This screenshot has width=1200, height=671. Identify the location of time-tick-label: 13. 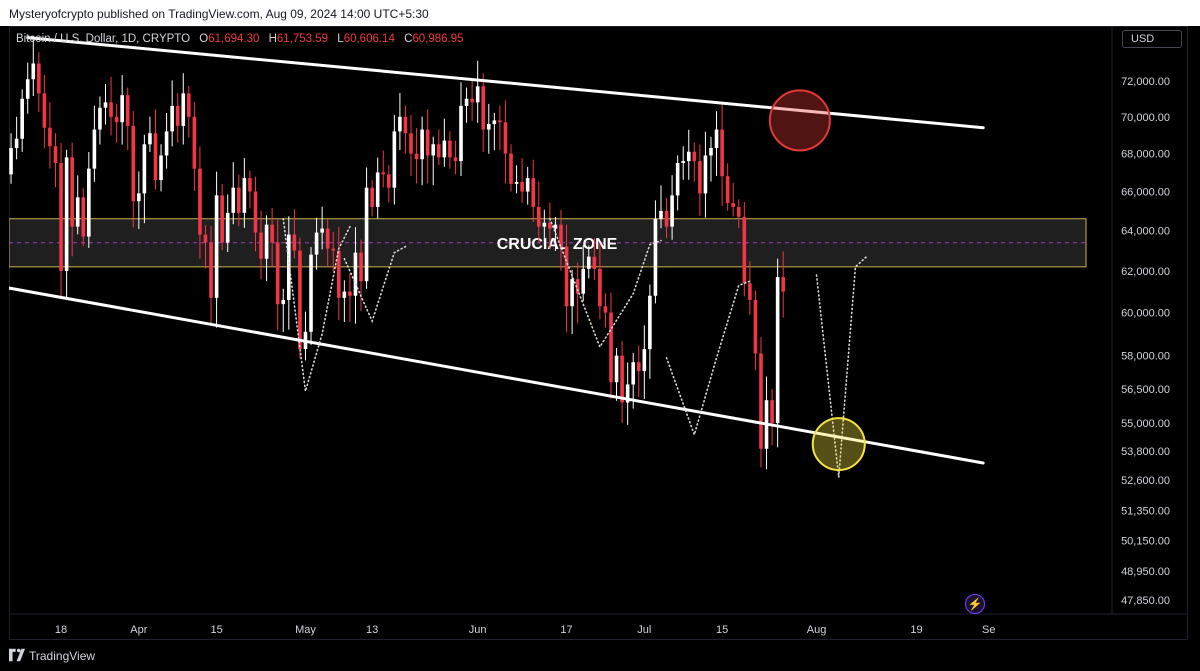
(372, 630).